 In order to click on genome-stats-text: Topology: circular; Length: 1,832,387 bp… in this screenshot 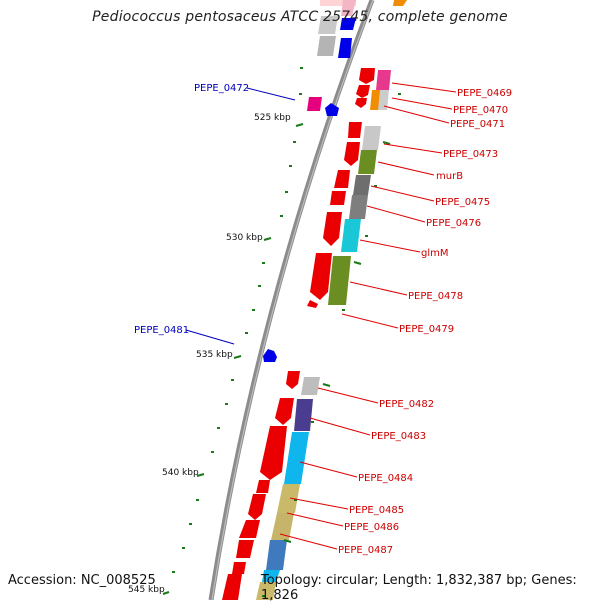, I will do `click(419, 588)`.